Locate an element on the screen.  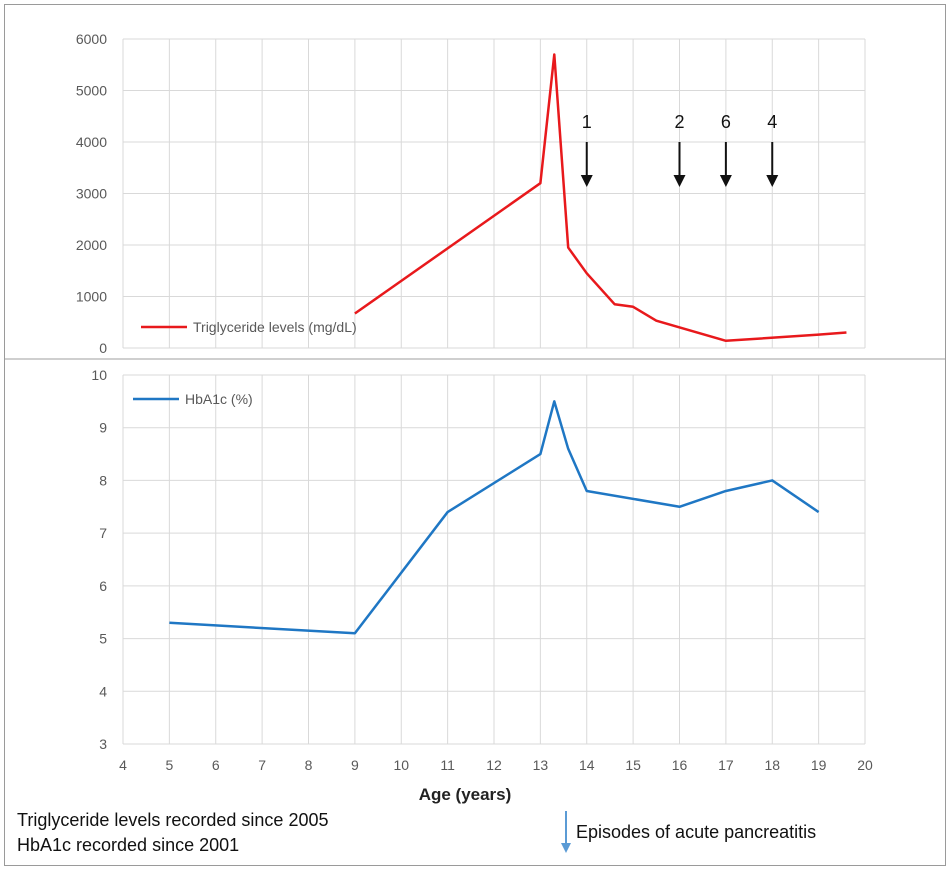
y-tick-label: 10 is located at coordinates (99, 375).